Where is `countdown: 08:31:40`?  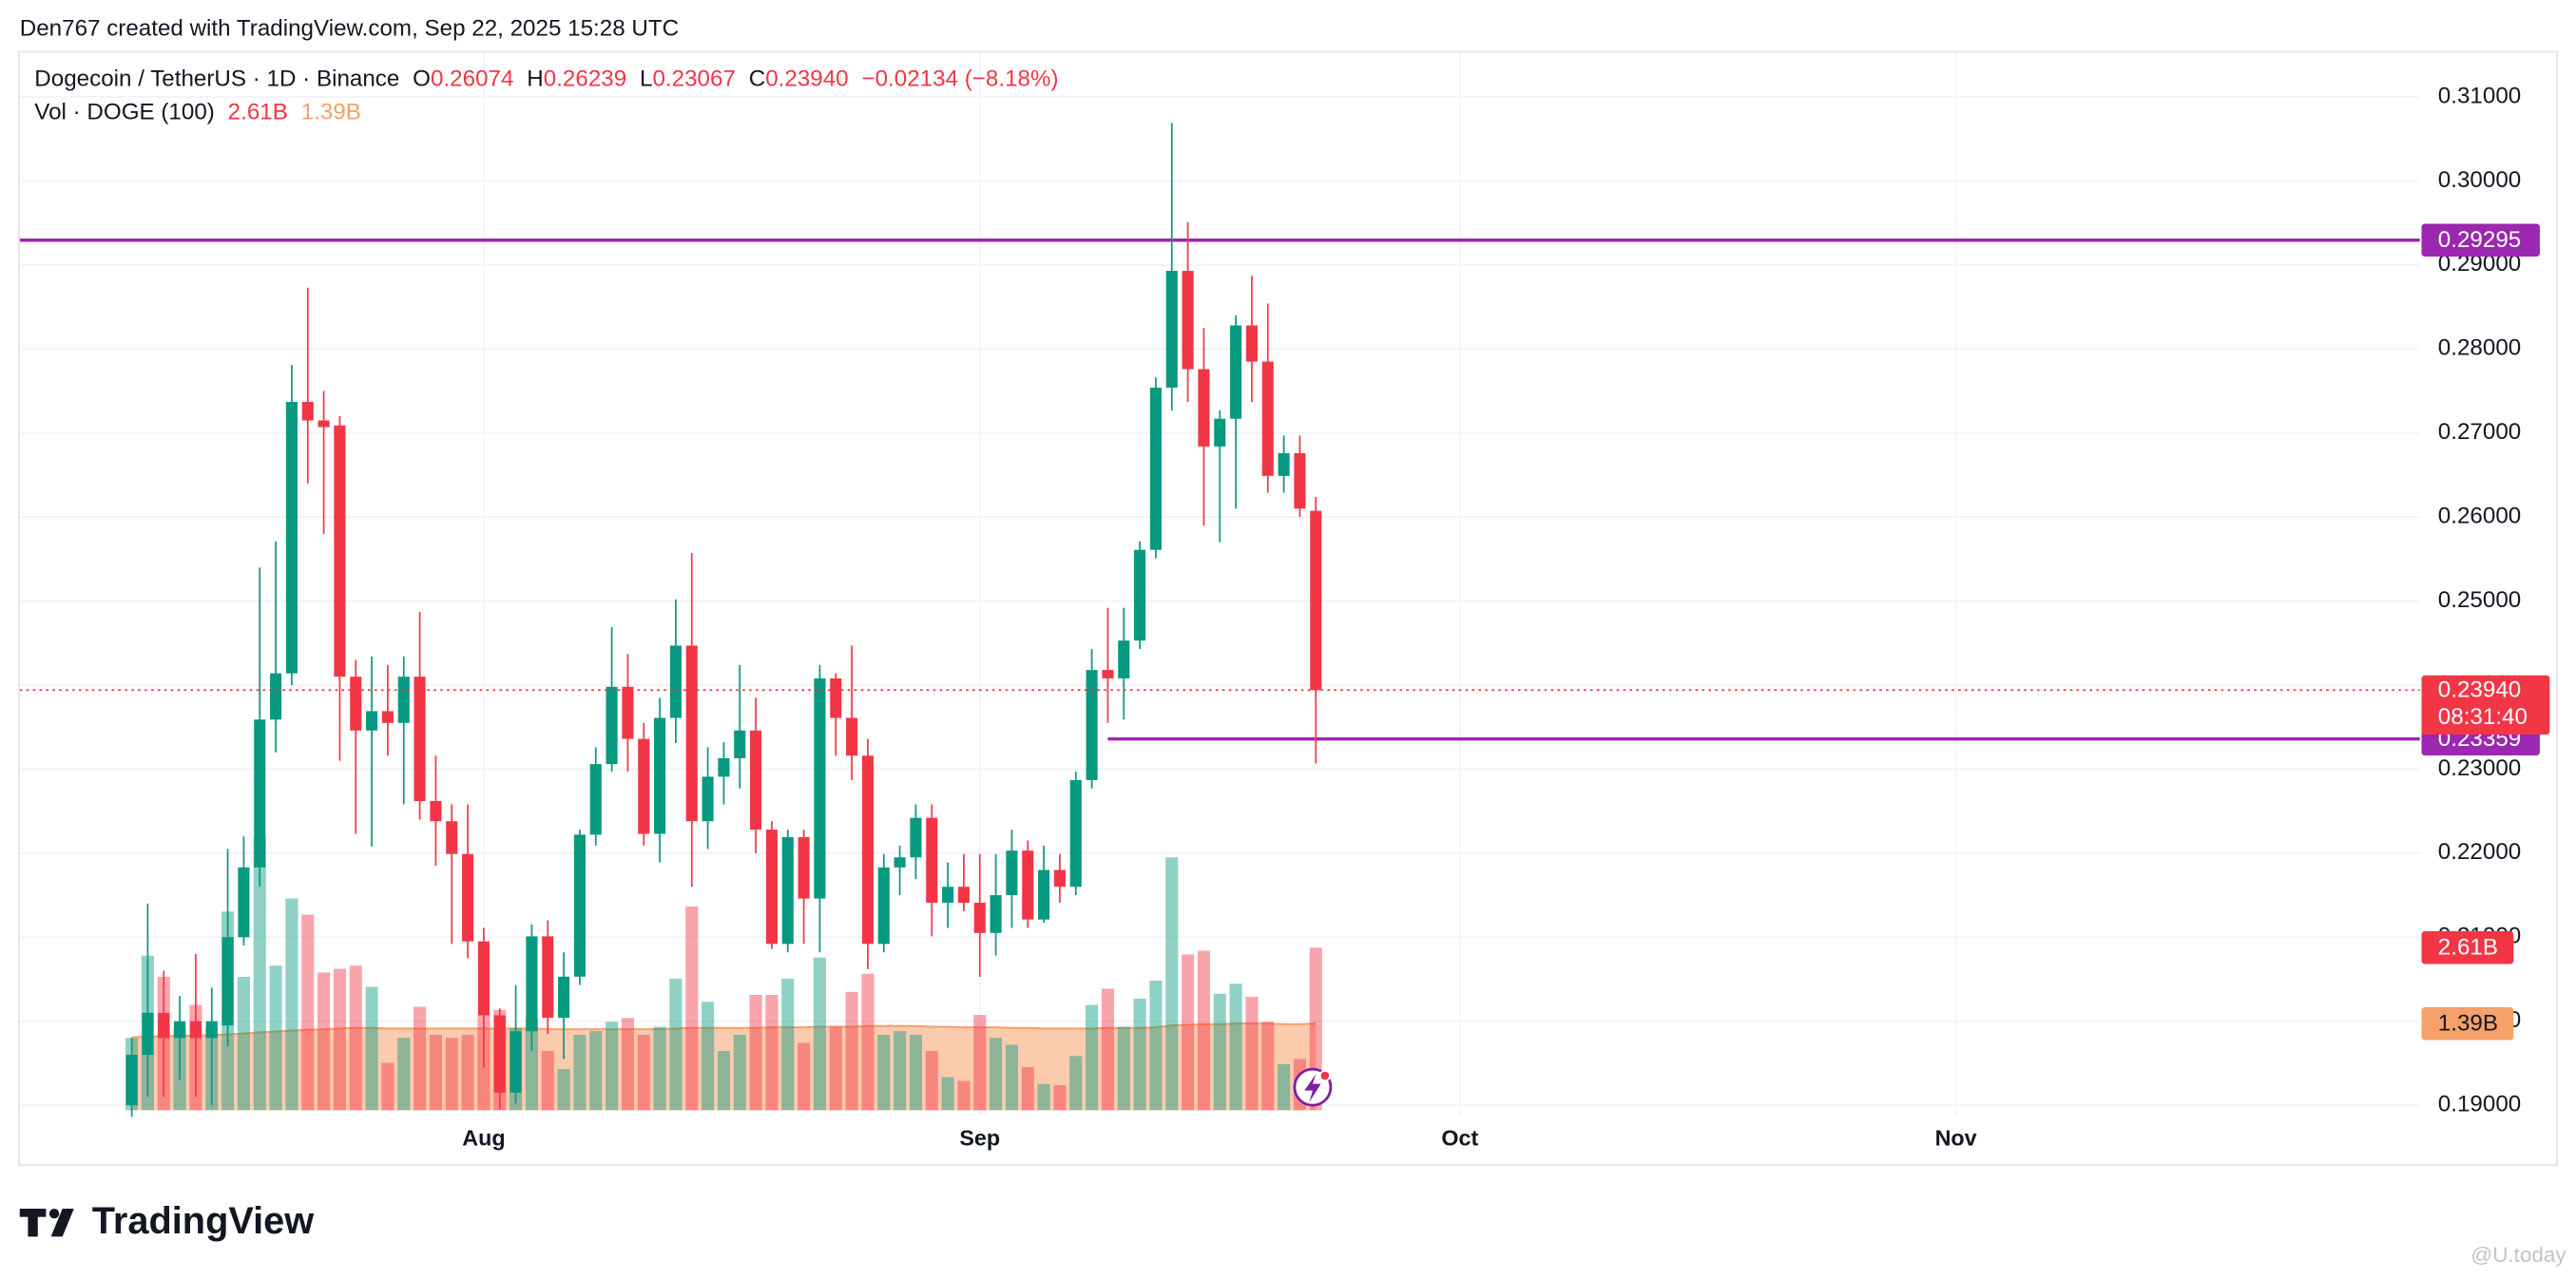 countdown: 08:31:40 is located at coordinates (2483, 717).